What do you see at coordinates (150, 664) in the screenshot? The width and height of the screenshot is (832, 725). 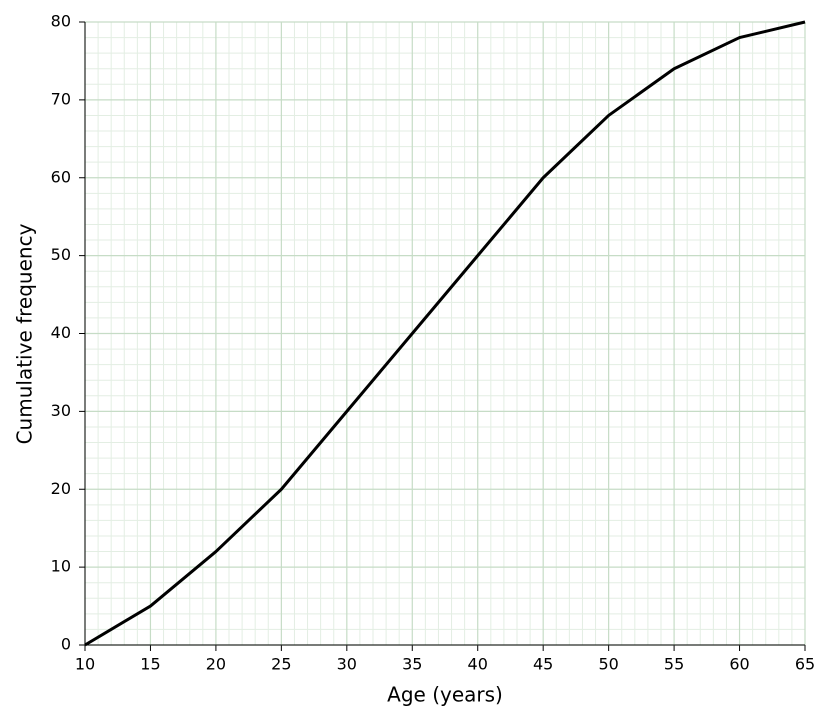 I see `x-tick-label: 15` at bounding box center [150, 664].